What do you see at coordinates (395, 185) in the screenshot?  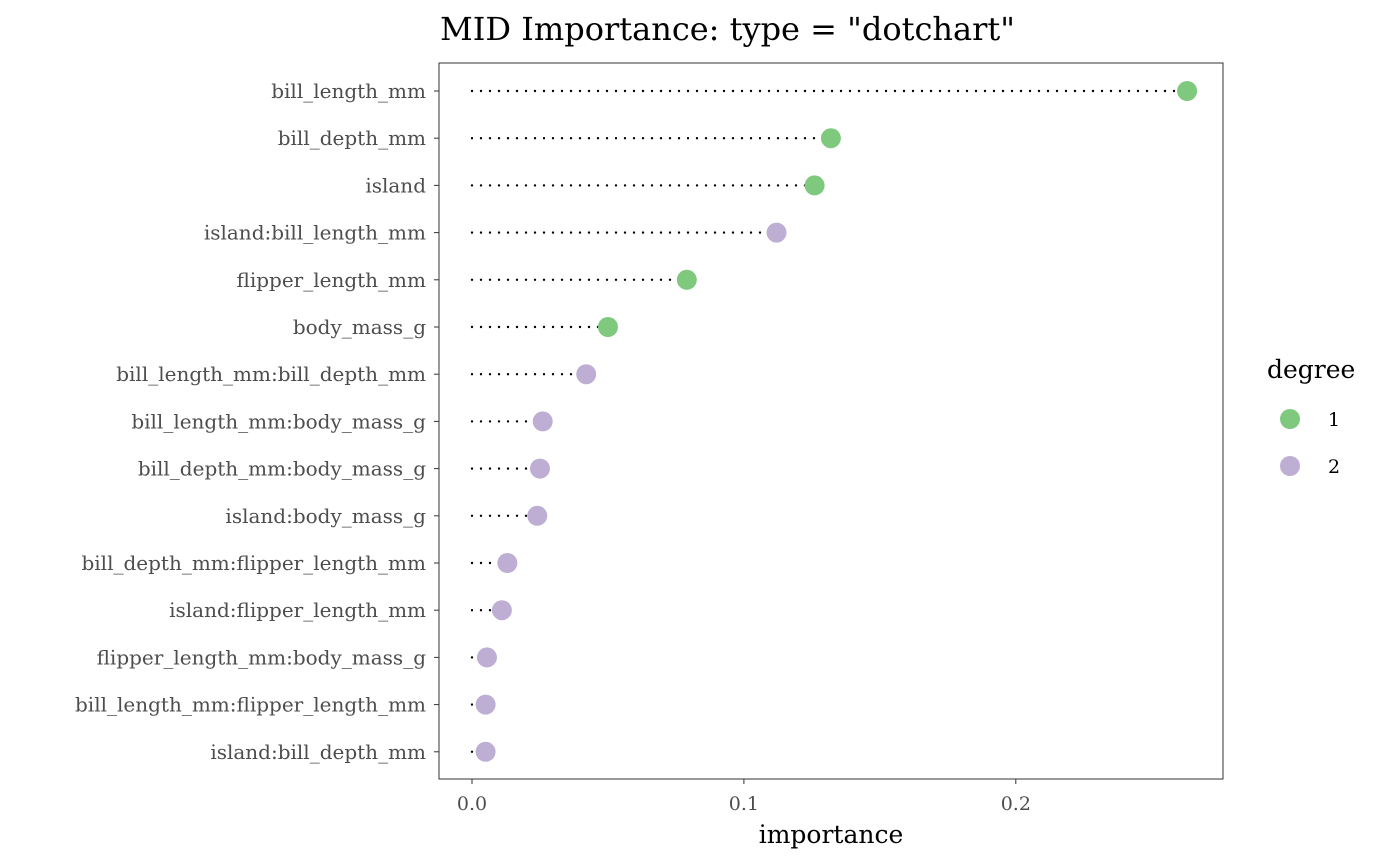 I see `y-tick-label: island` at bounding box center [395, 185].